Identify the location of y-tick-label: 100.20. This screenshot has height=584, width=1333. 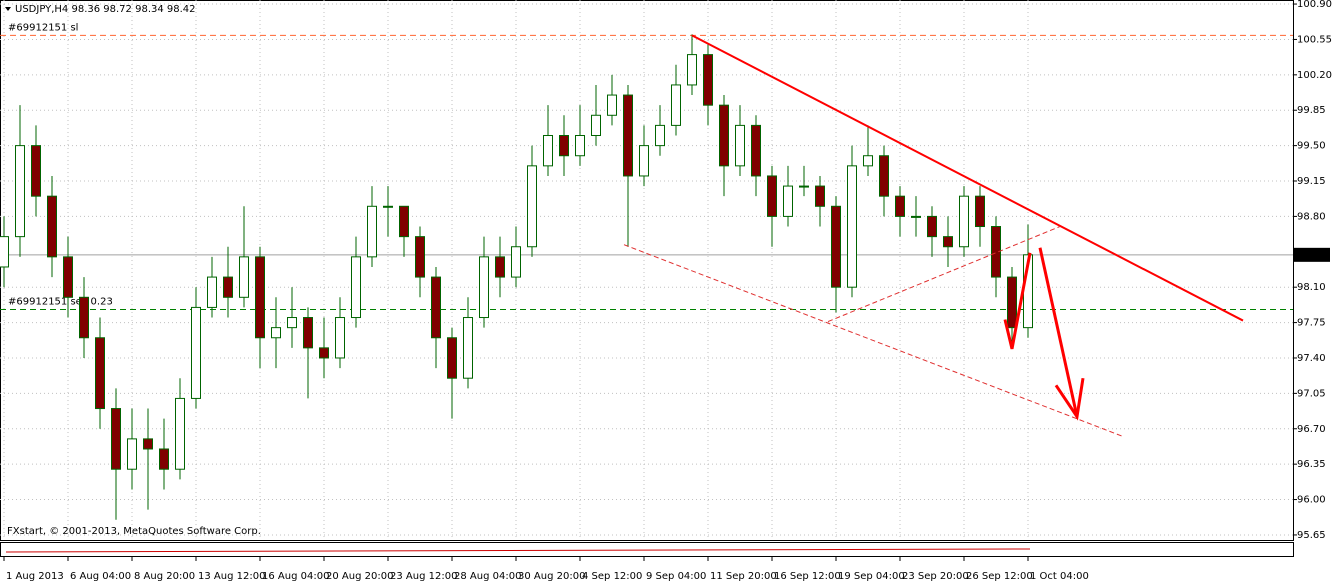
(1314, 75).